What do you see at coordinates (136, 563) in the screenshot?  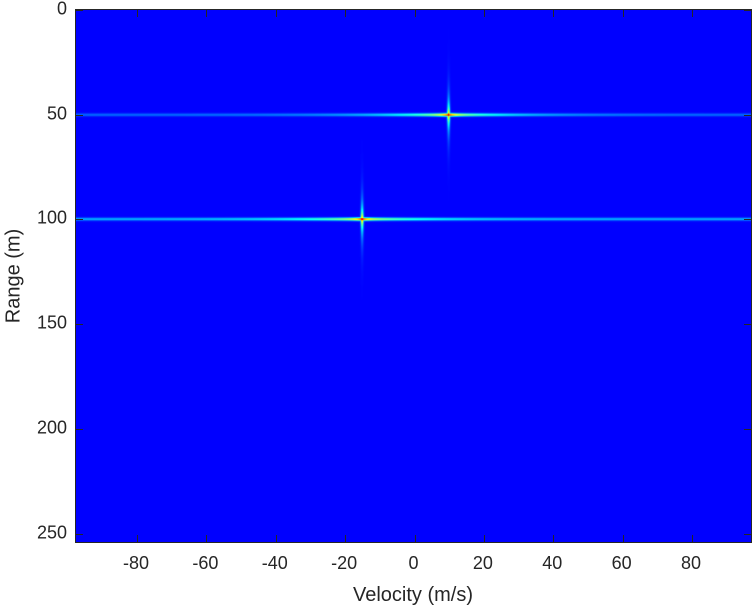 I see `x-tick-label: -80` at bounding box center [136, 563].